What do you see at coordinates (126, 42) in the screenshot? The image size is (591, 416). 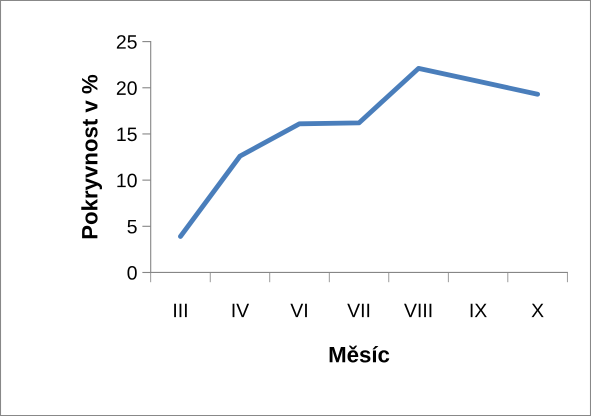 I see `y-tick-label: 25` at bounding box center [126, 42].